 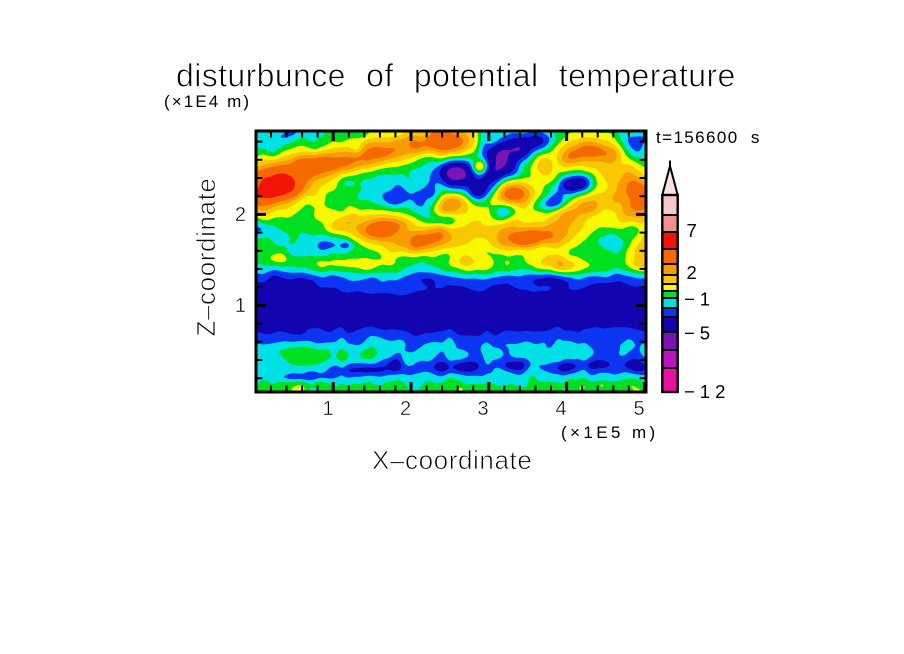 What do you see at coordinates (707, 391) in the screenshot?
I see `svg-text: −12` at bounding box center [707, 391].